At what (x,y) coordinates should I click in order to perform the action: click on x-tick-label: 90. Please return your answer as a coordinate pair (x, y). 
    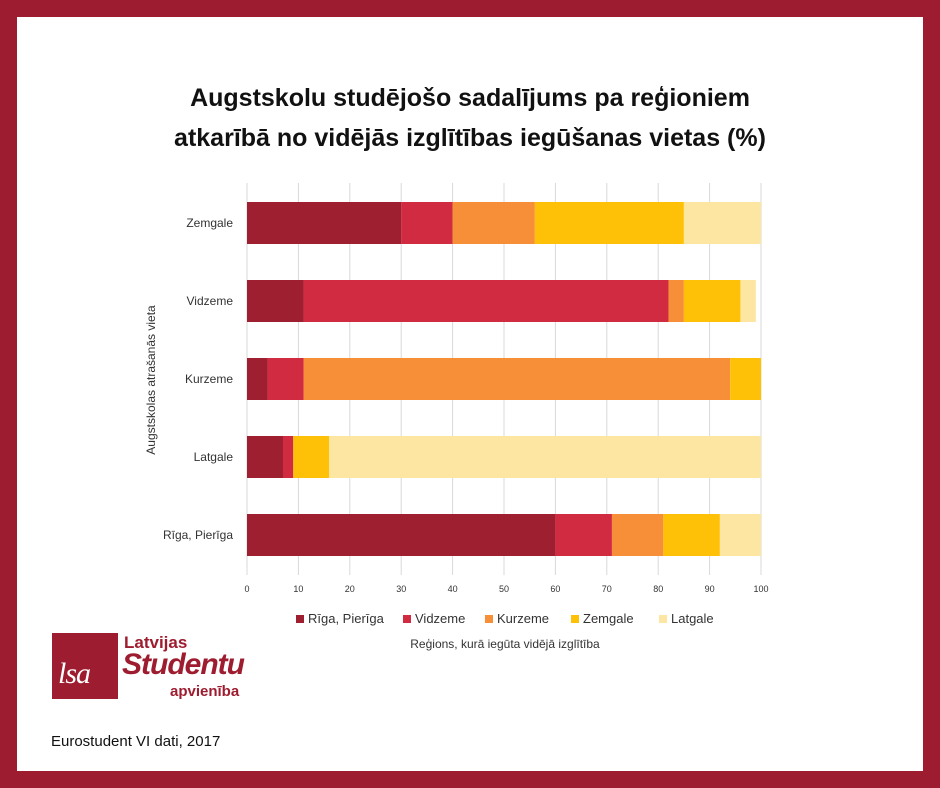
    Looking at the image, I should click on (710, 589).